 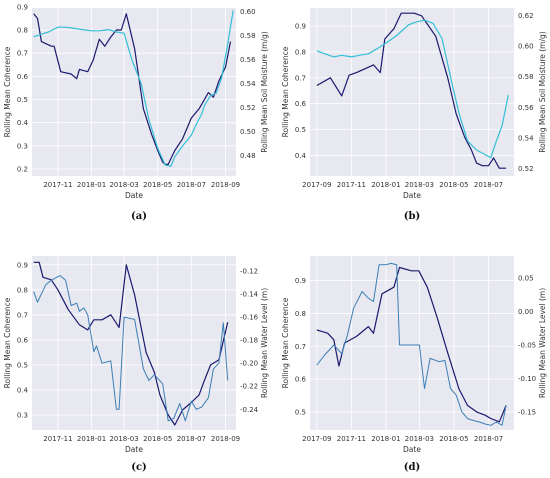 I want to click on y-right-tick-label: -0.18, so click(x=249, y=341).